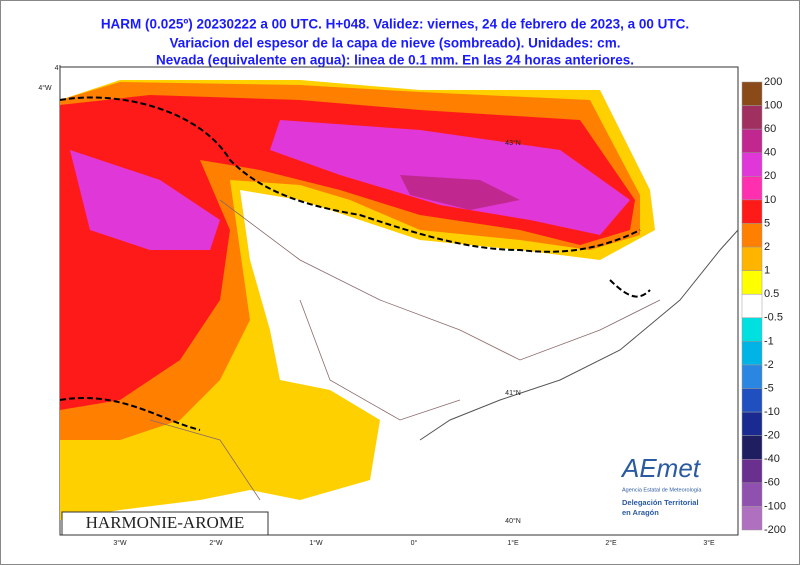 This screenshot has width=800, height=565. What do you see at coordinates (772, 483) in the screenshot?
I see `colorbar-label: -60` at bounding box center [772, 483].